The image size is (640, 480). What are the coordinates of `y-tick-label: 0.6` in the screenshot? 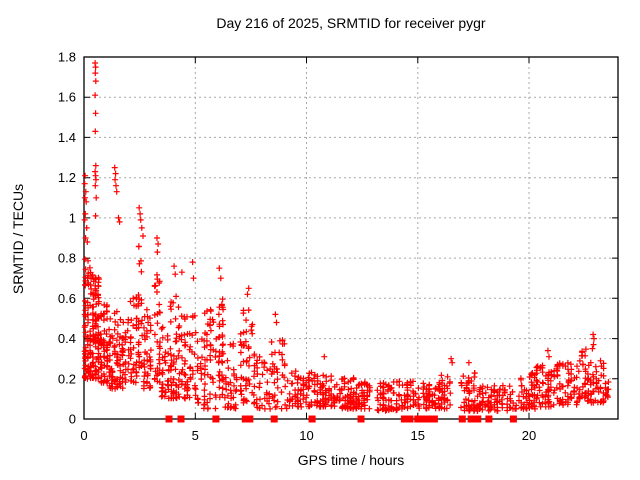 It's located at (67, 298).